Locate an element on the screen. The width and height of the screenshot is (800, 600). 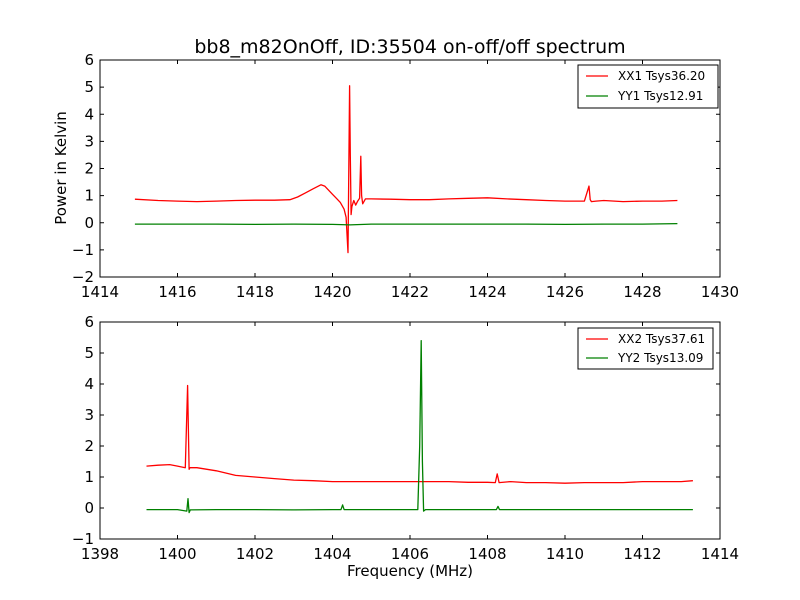
x-tick-label: 1406 is located at coordinates (410, 554).